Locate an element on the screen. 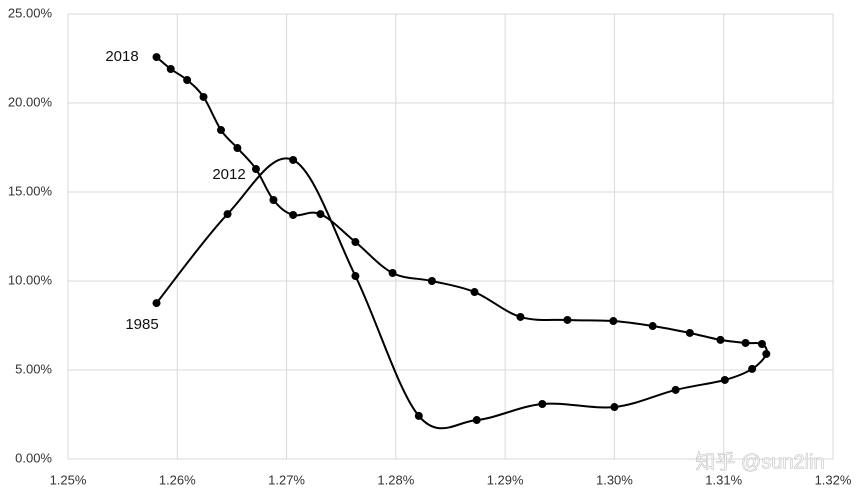  x-tick-label: 1.28% is located at coordinates (395, 479).